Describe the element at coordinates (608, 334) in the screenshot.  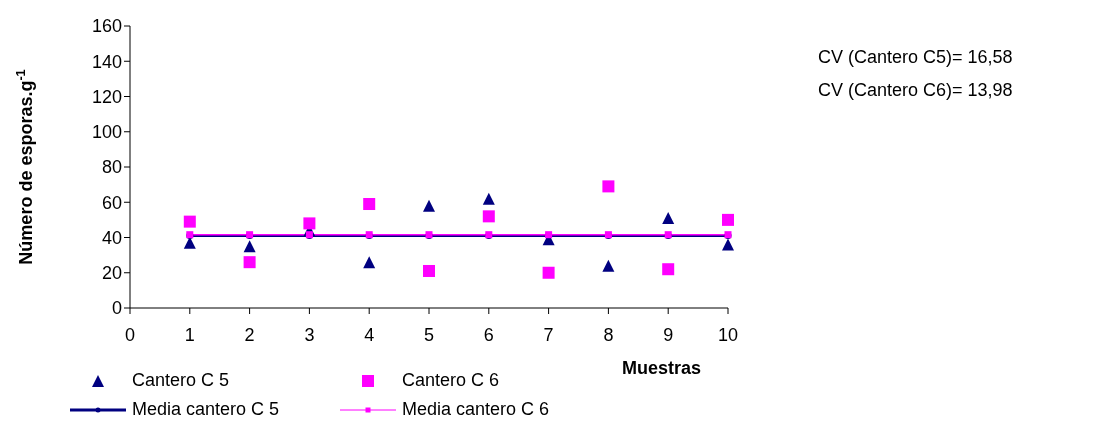
I see `x-tick-label: 8` at that location.